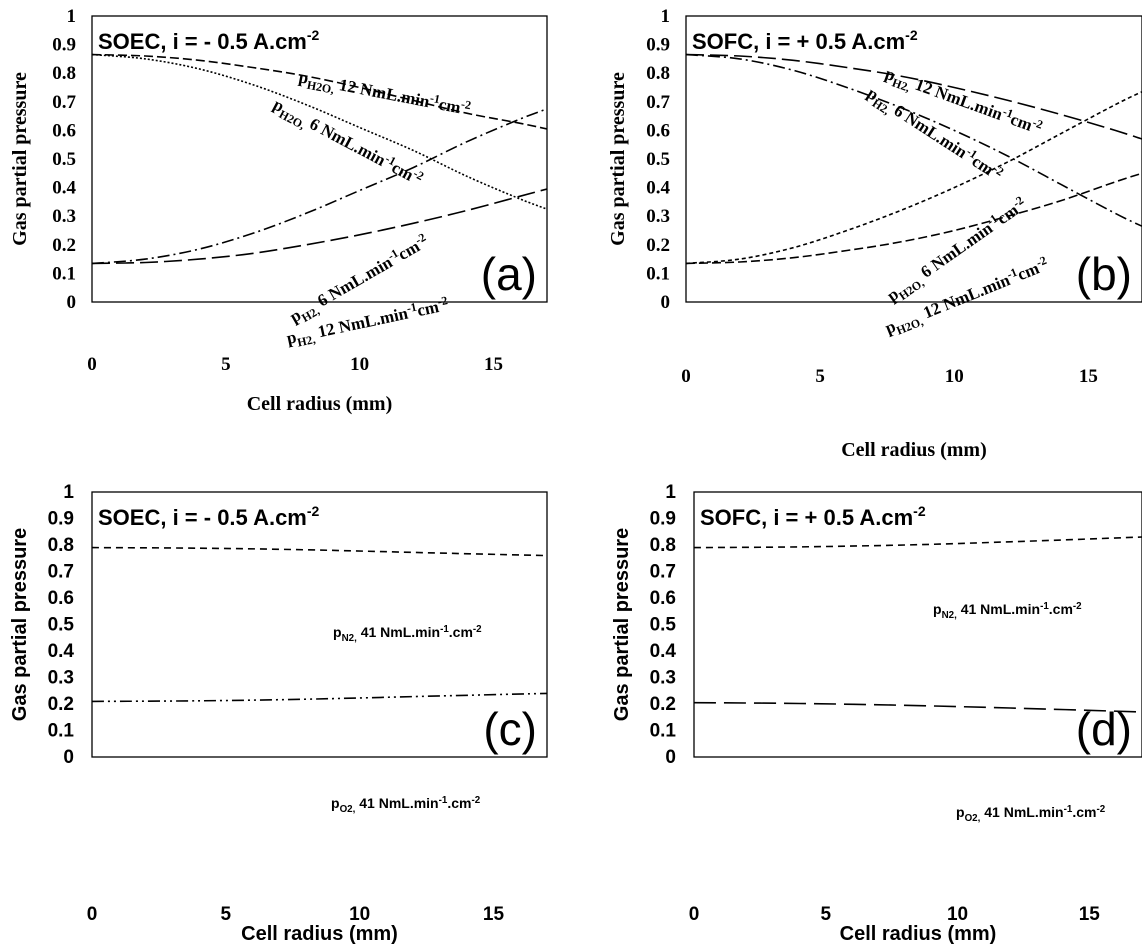  I want to click on series-label-d-o2: pO2, 41 NmL.min-1.cm-2, so click(1031, 814).